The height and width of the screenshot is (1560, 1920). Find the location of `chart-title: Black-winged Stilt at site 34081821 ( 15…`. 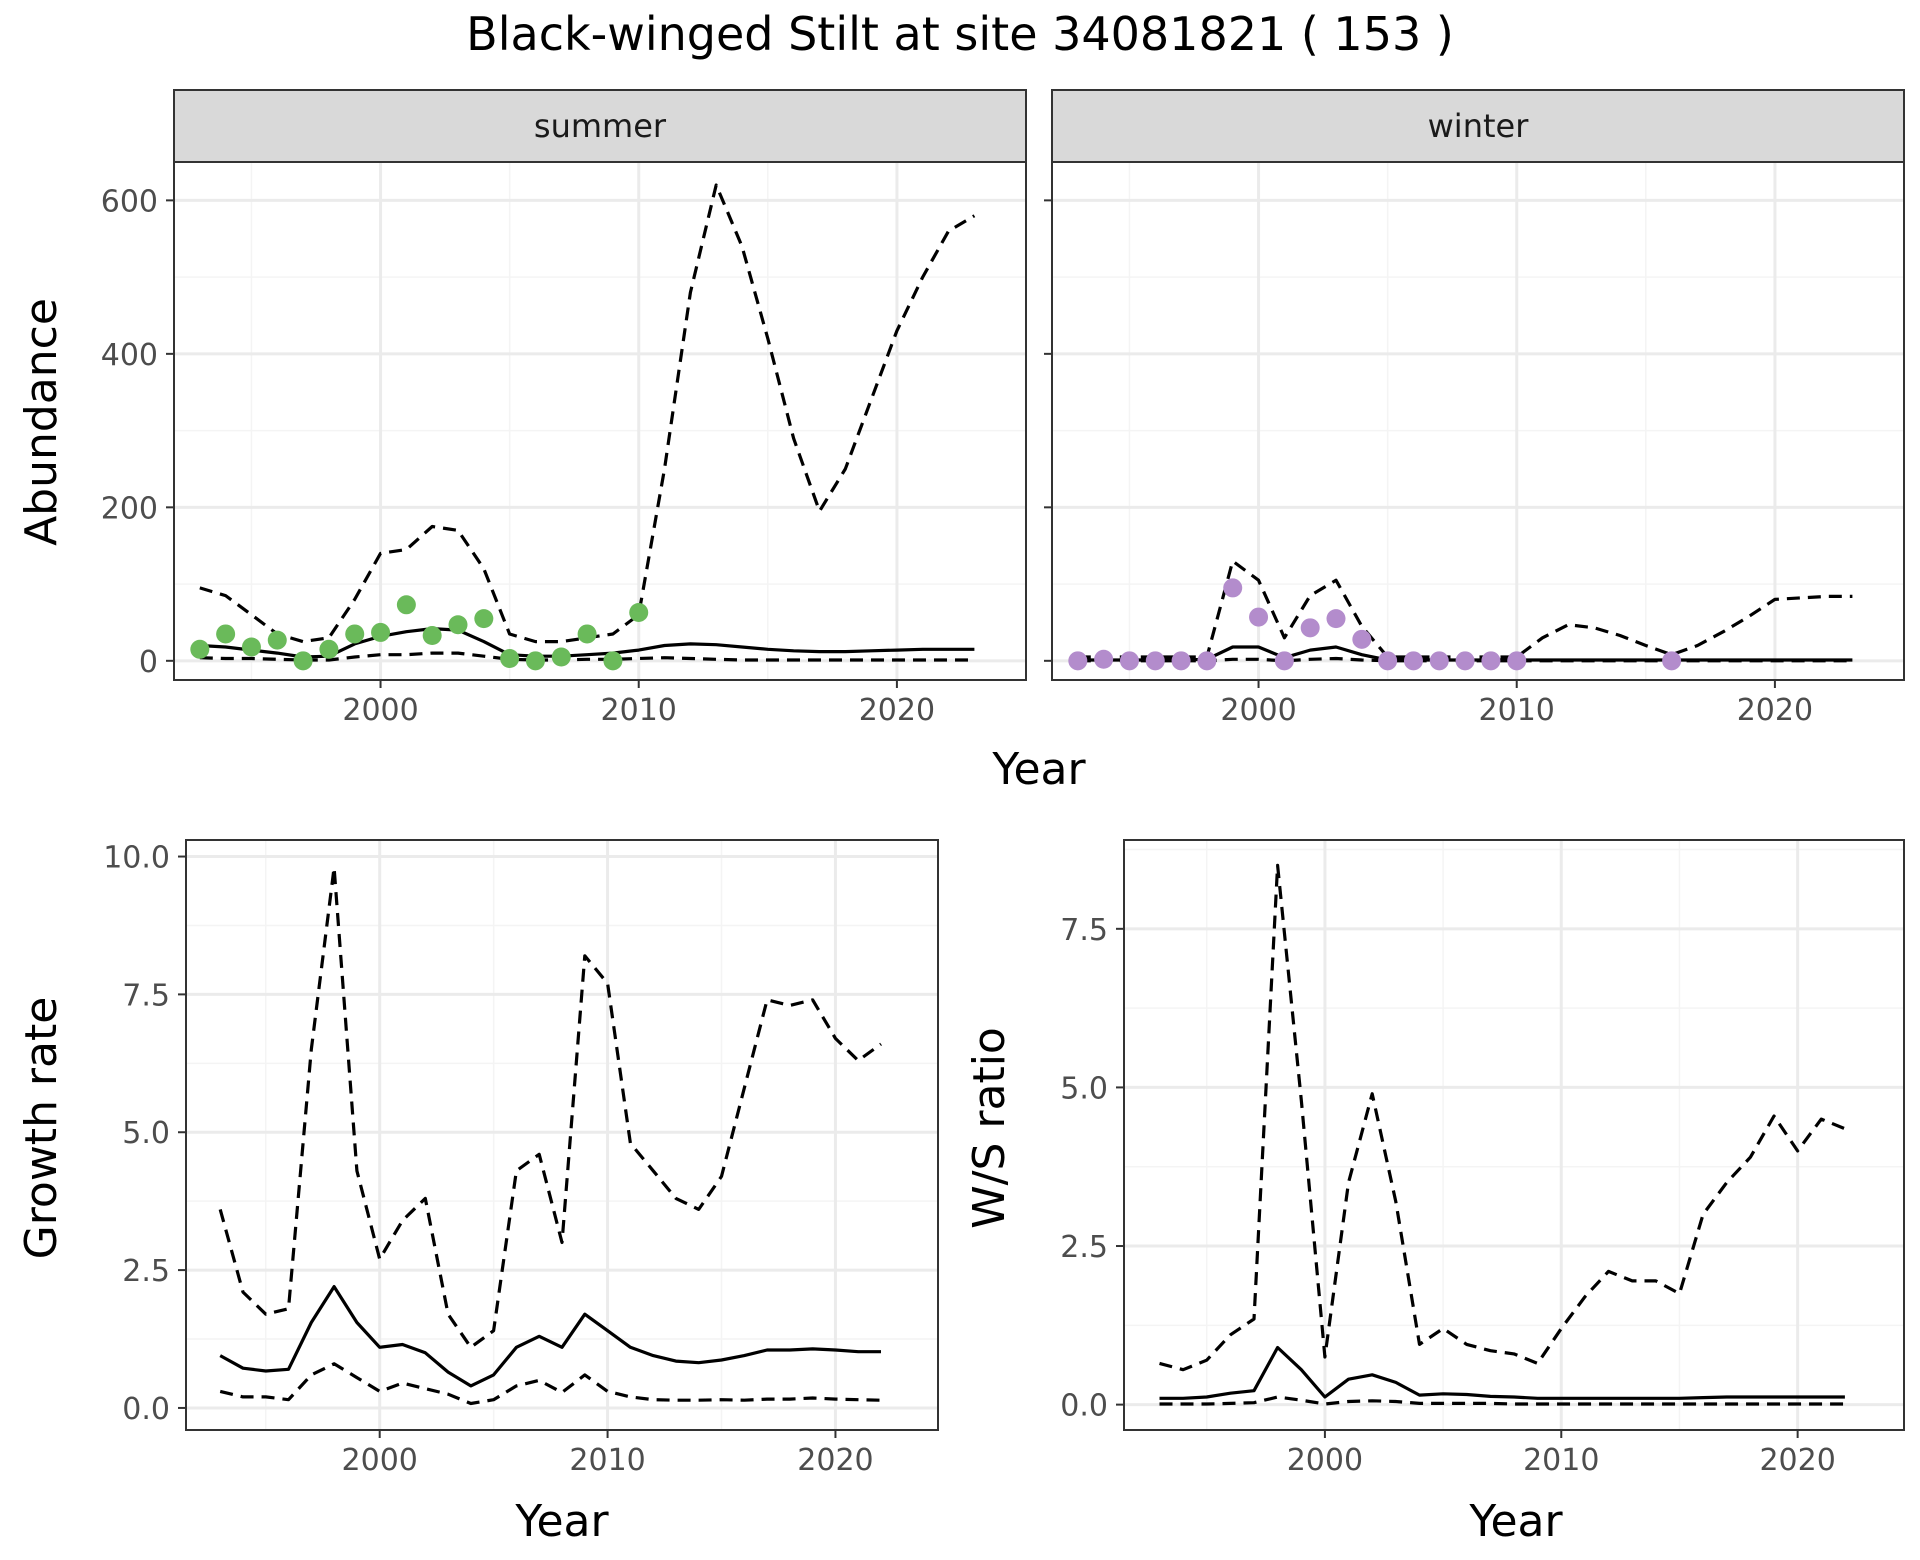

chart-title: Black-winged Stilt at site 34081821 ( 15… is located at coordinates (960, 34).